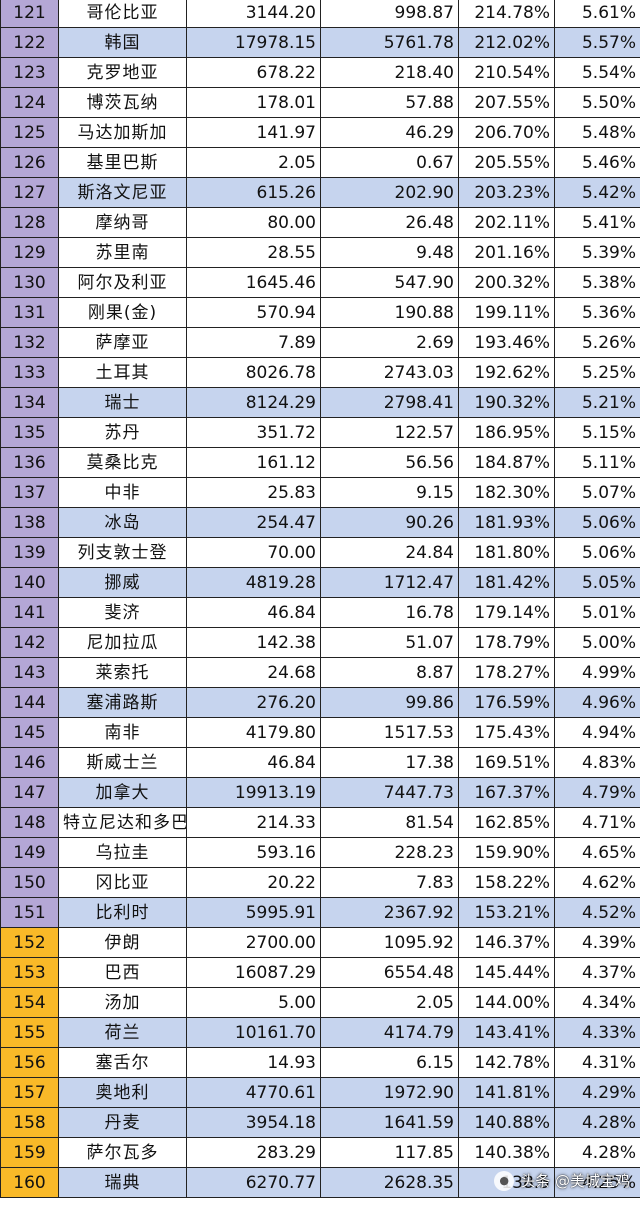 Image resolution: width=640 pixels, height=1205 pixels. I want to click on share-percent-cell: 5.05%, so click(597, 582).